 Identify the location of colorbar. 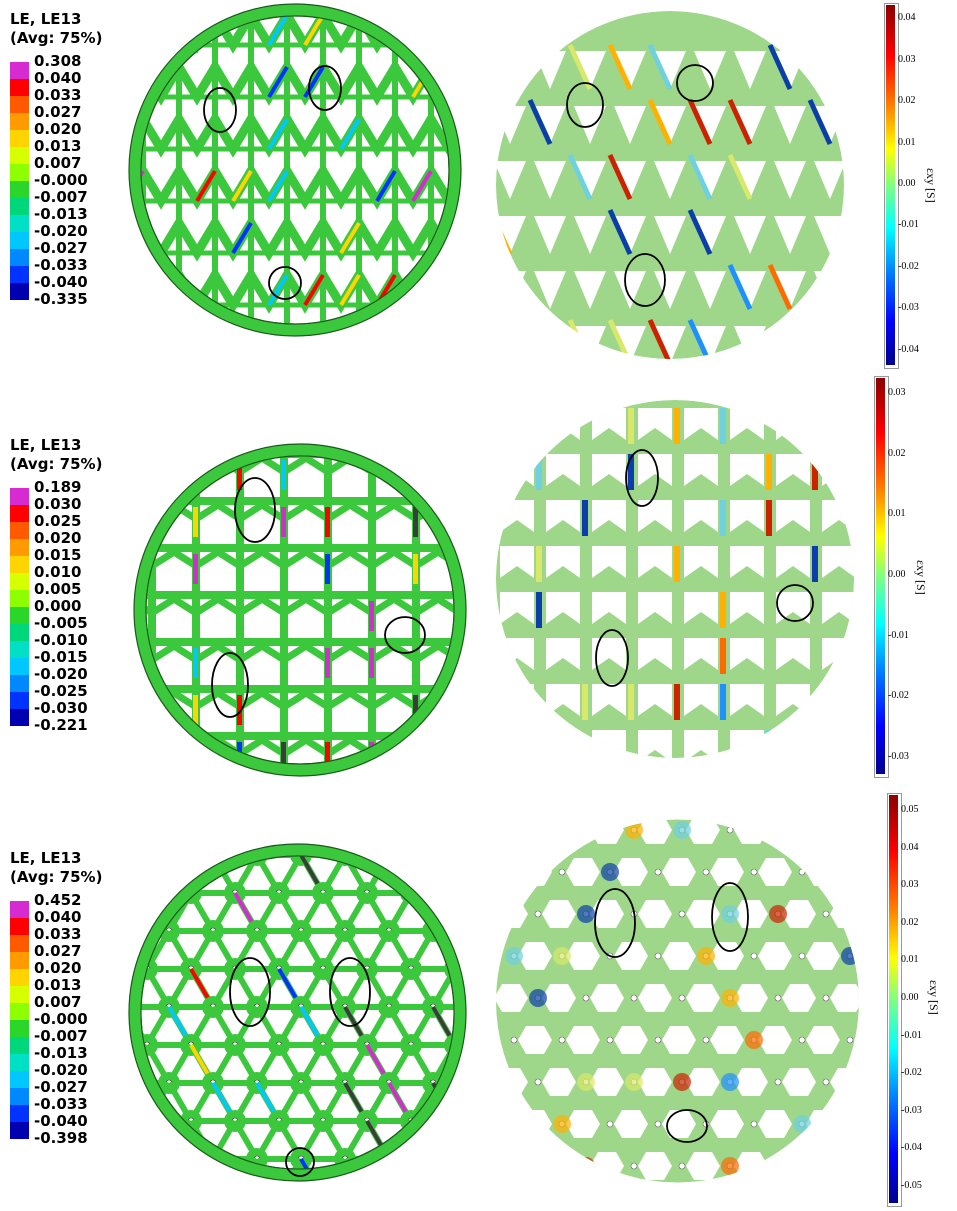
(893, 999).